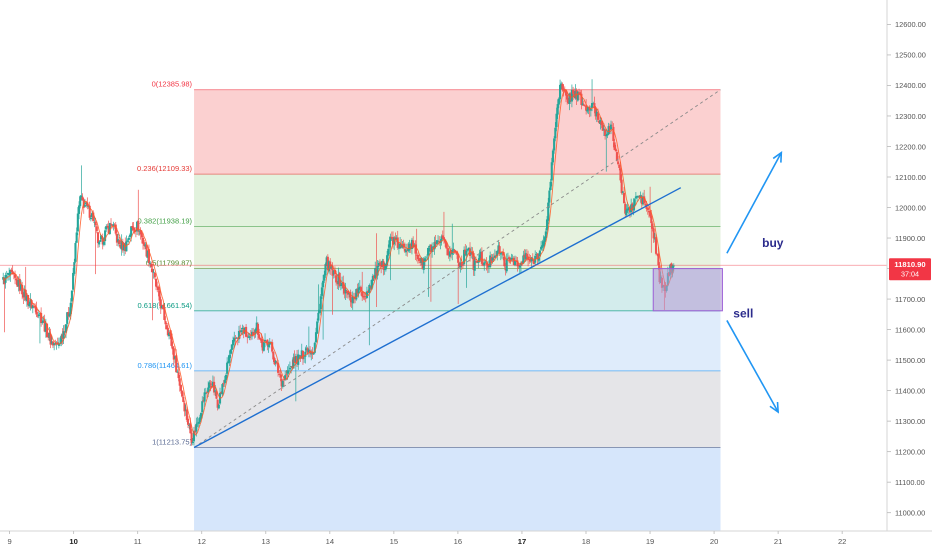  What do you see at coordinates (714, 541) in the screenshot?
I see `time-tick-label: 20` at bounding box center [714, 541].